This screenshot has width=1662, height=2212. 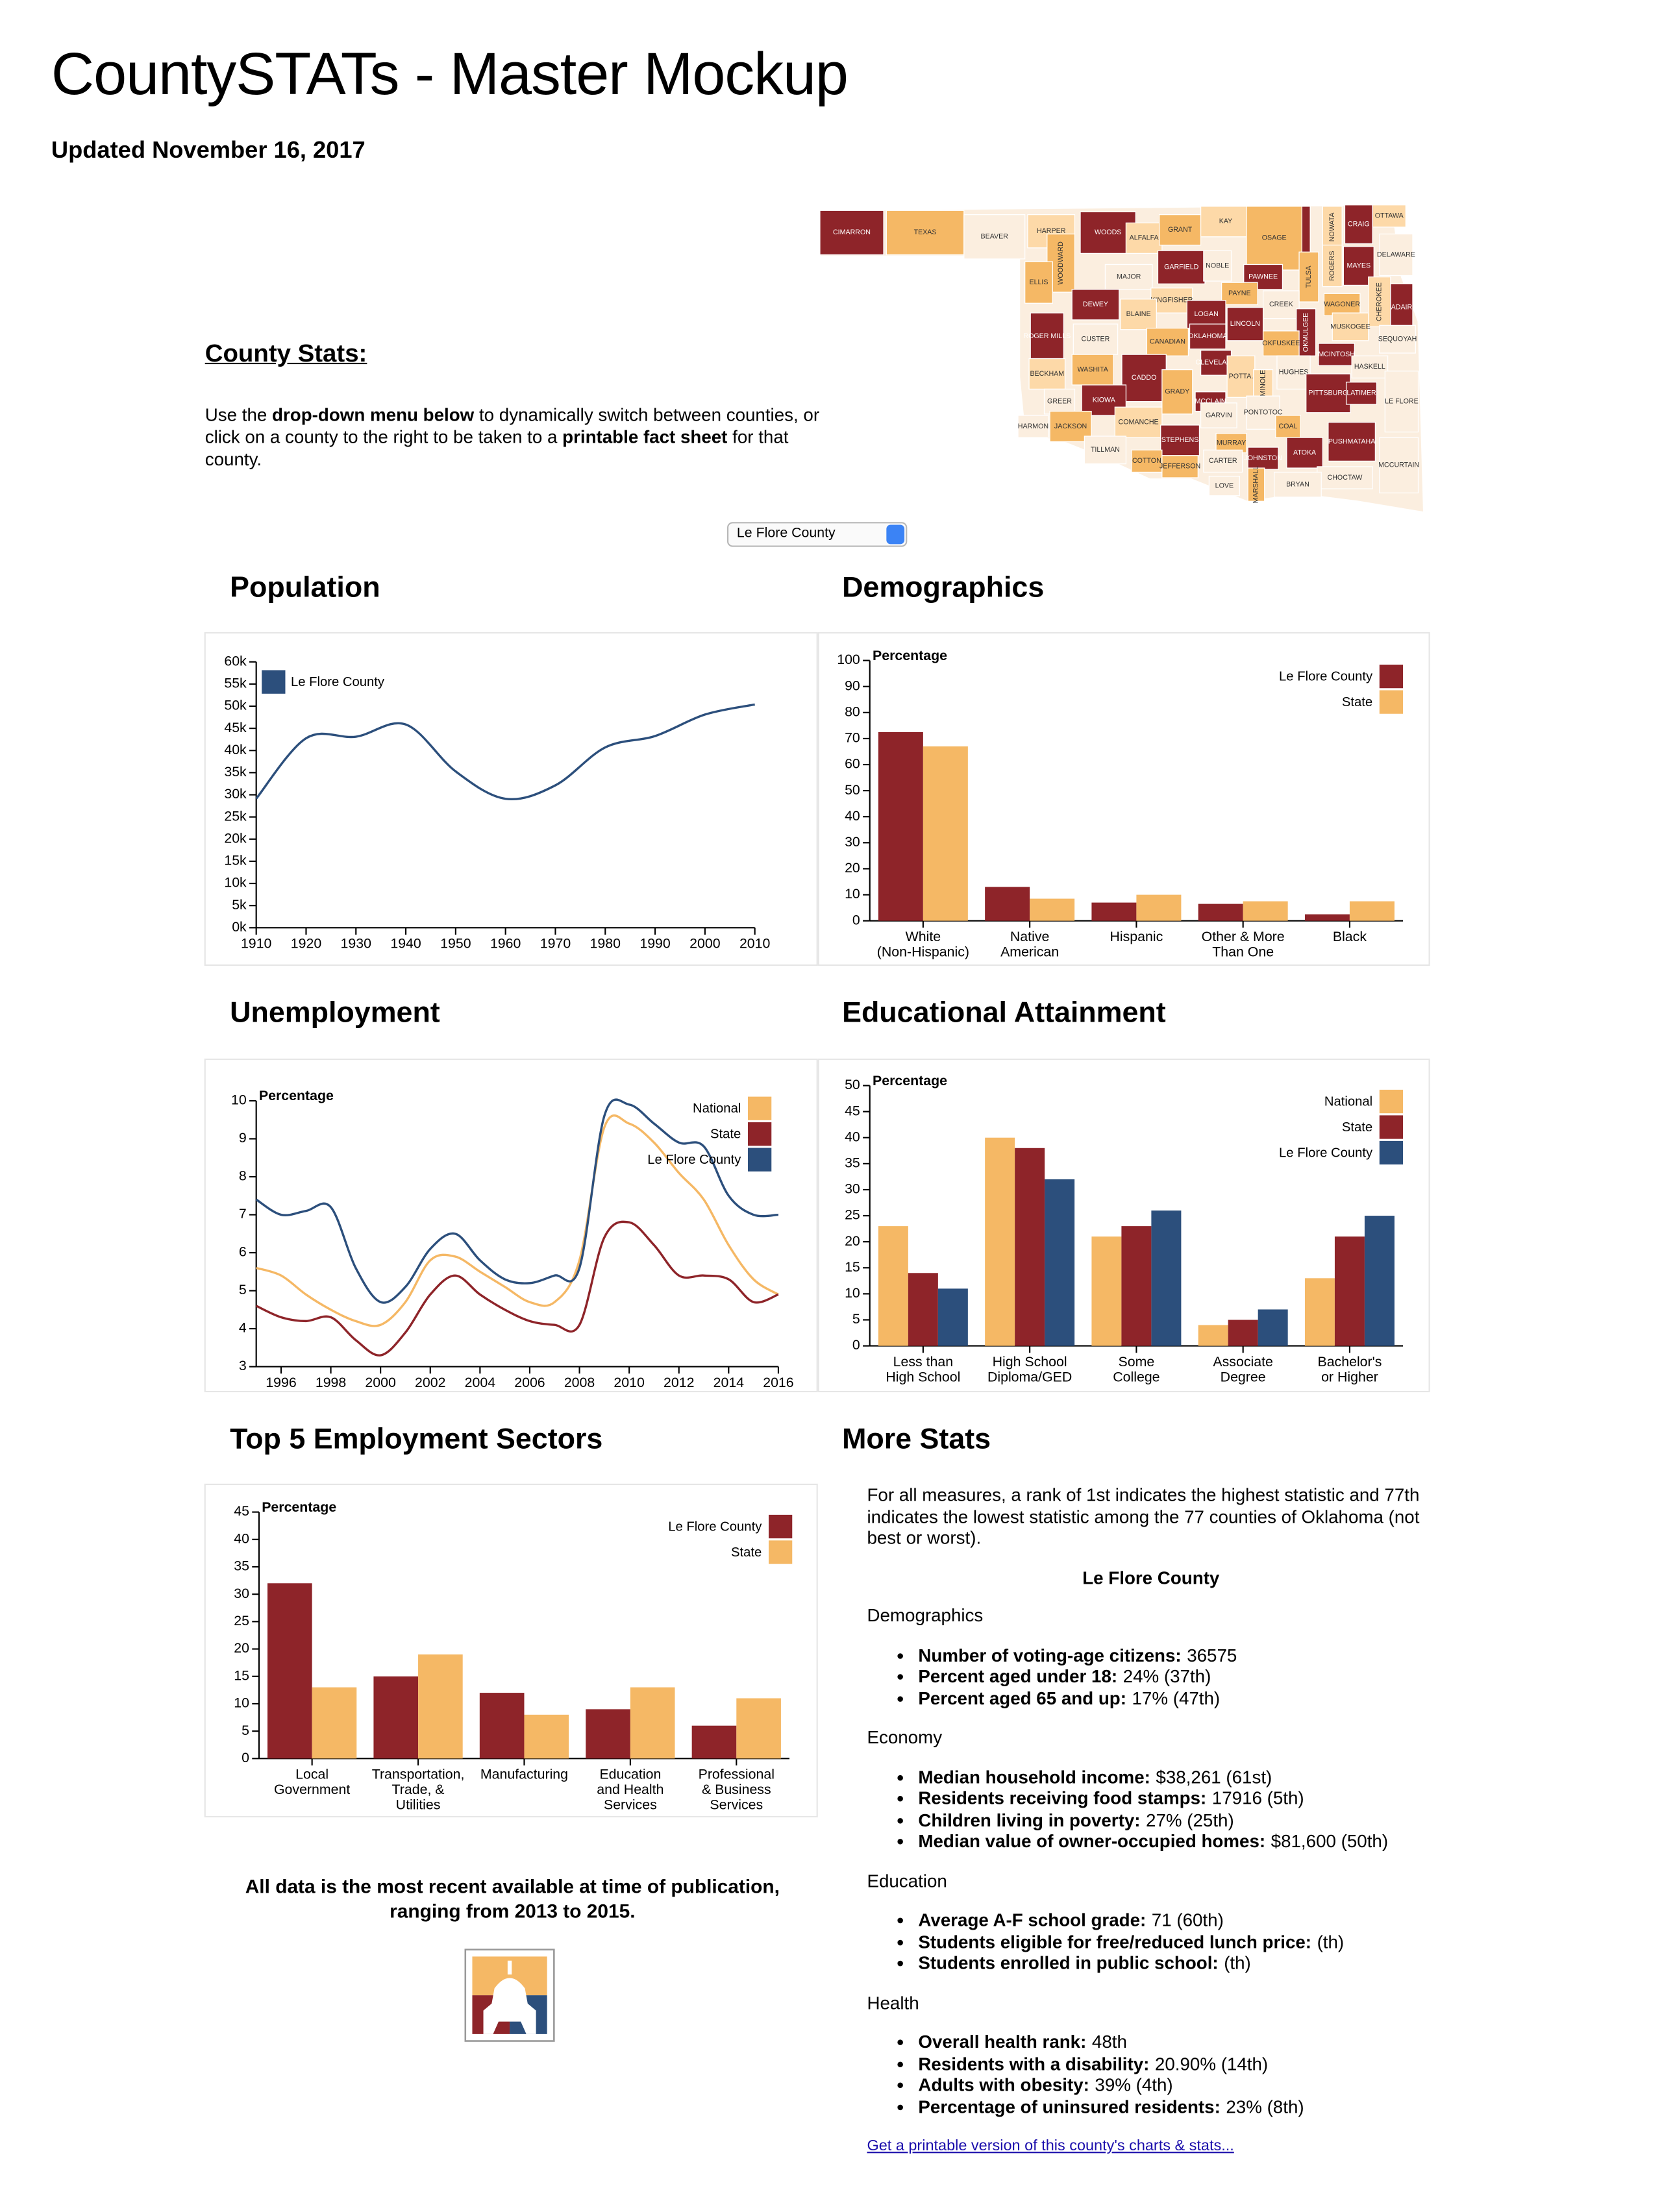 I want to click on county-label: BEAVER, so click(x=995, y=237).